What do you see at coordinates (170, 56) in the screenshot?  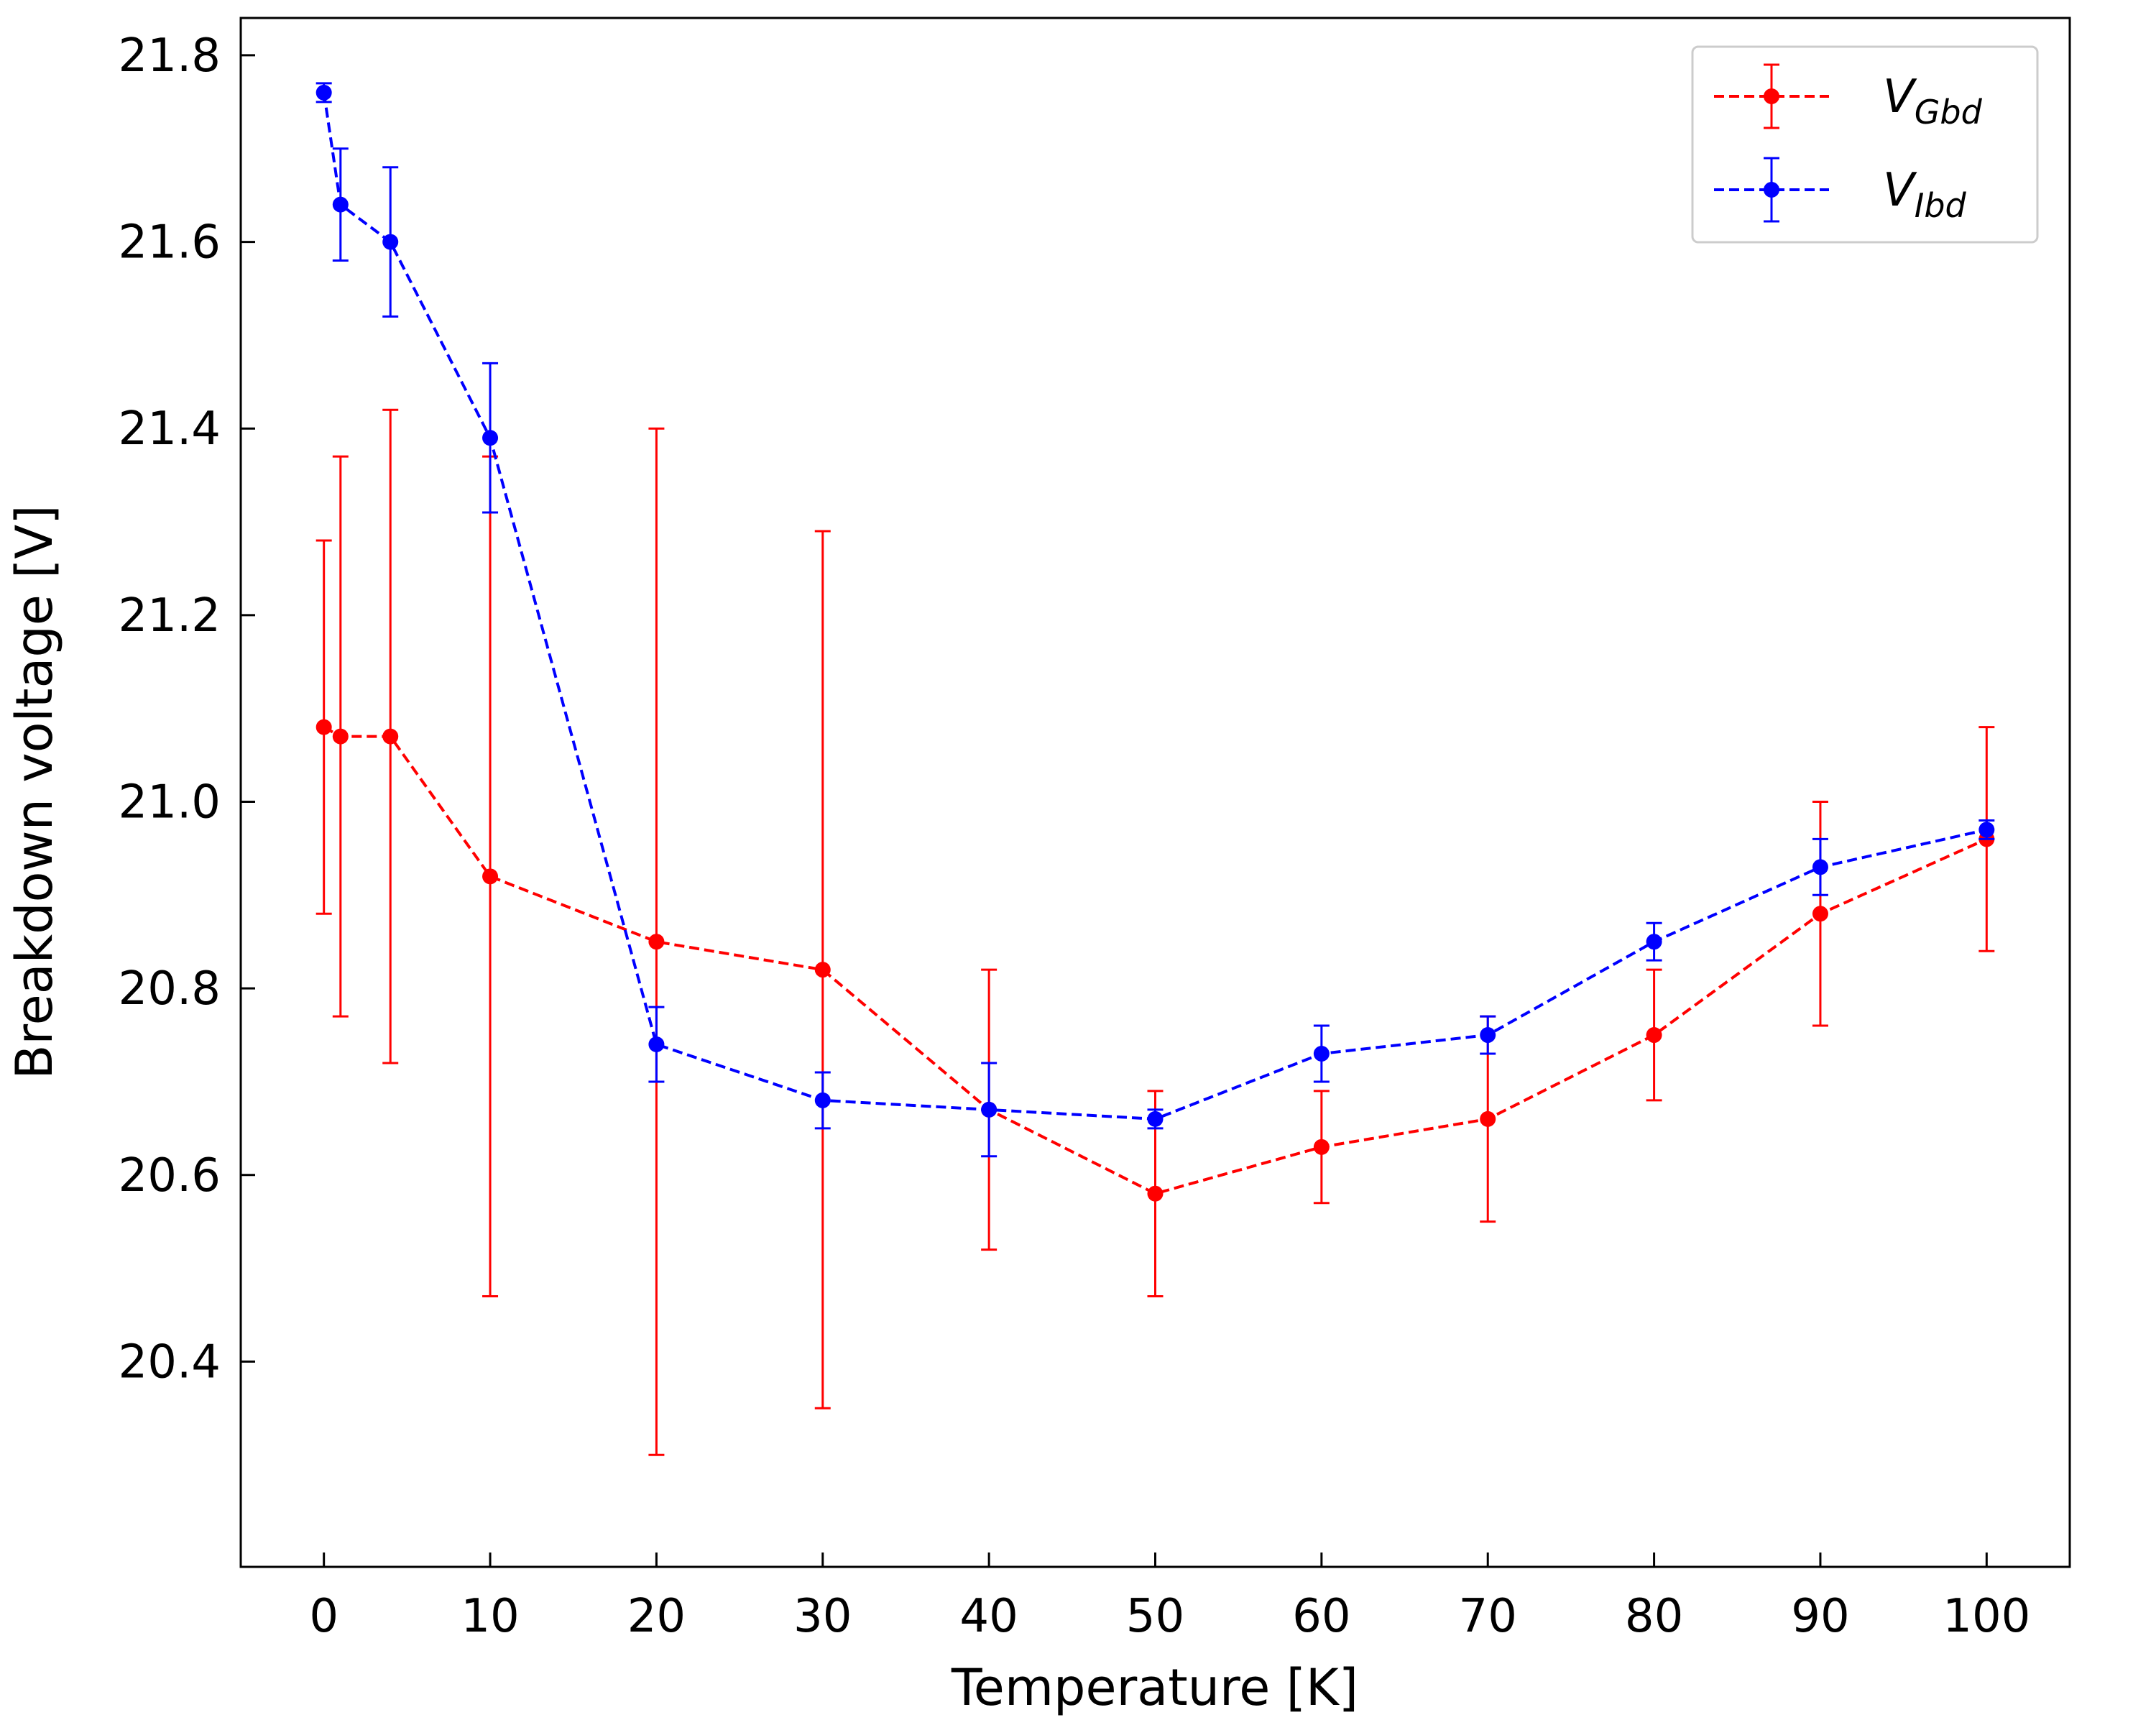 I see `y-tick-label: 21.8` at bounding box center [170, 56].